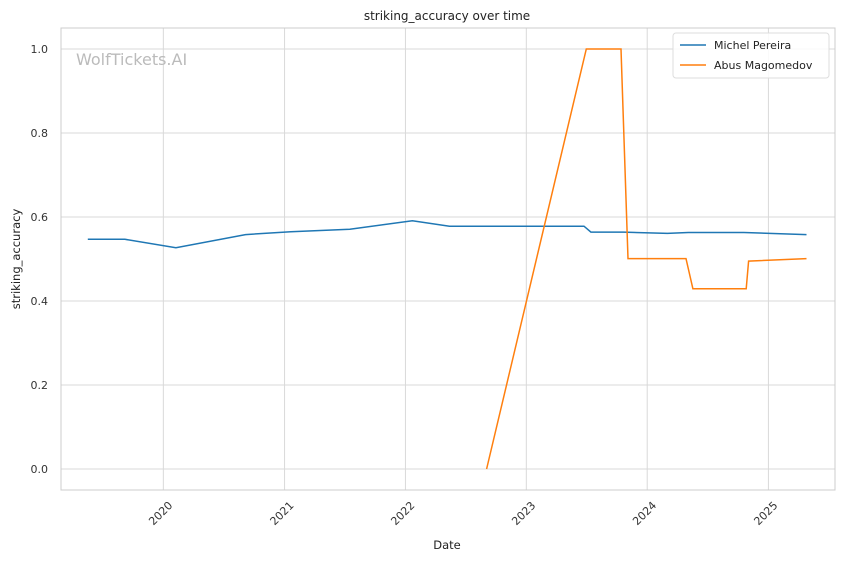  I want to click on y-axis-ticks: 0.0 0.2 0.4 0.6 0.8 1.0, so click(40, 259).